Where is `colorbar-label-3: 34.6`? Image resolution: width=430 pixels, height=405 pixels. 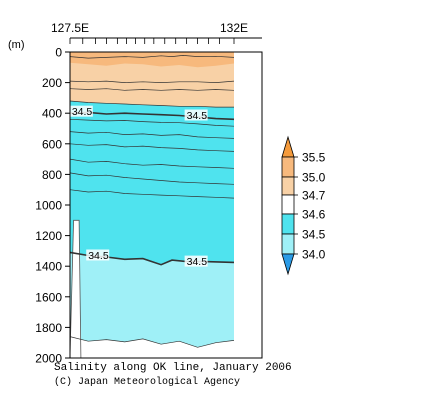
colorbar-label-3: 34.6 is located at coordinates (314, 215).